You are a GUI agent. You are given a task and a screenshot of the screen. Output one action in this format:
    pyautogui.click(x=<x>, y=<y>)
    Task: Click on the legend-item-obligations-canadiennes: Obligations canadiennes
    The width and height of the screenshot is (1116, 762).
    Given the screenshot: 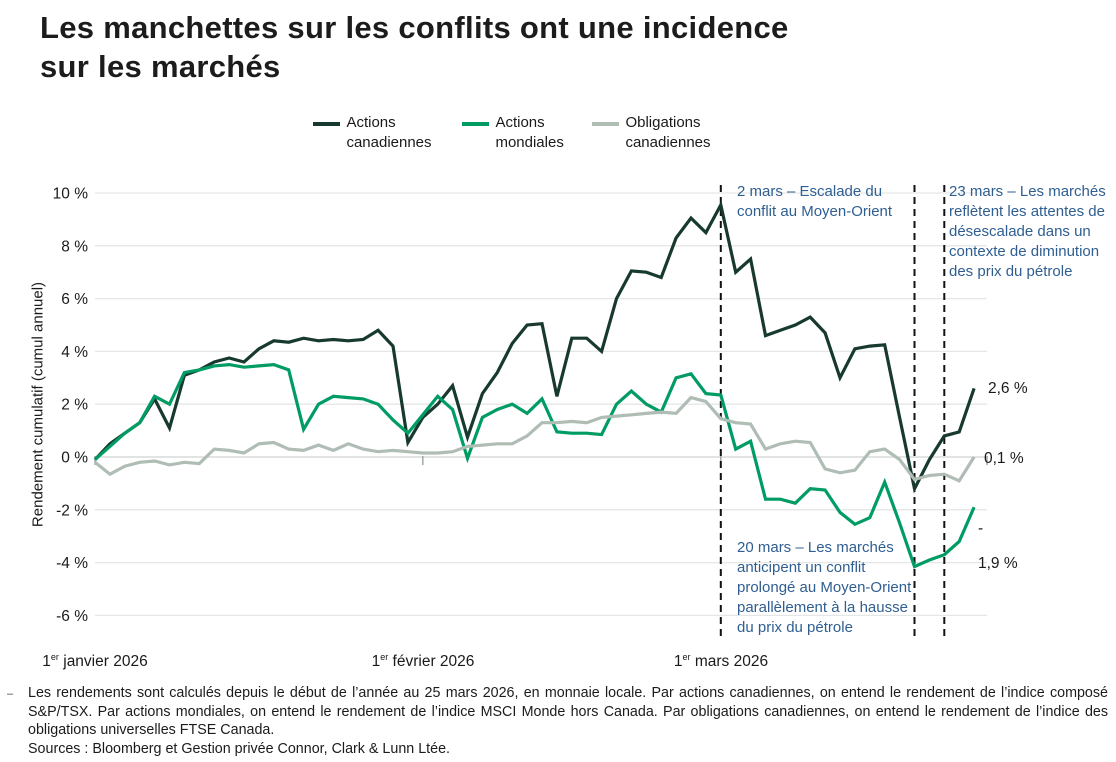 What is the action you would take?
    pyautogui.click(x=663, y=133)
    